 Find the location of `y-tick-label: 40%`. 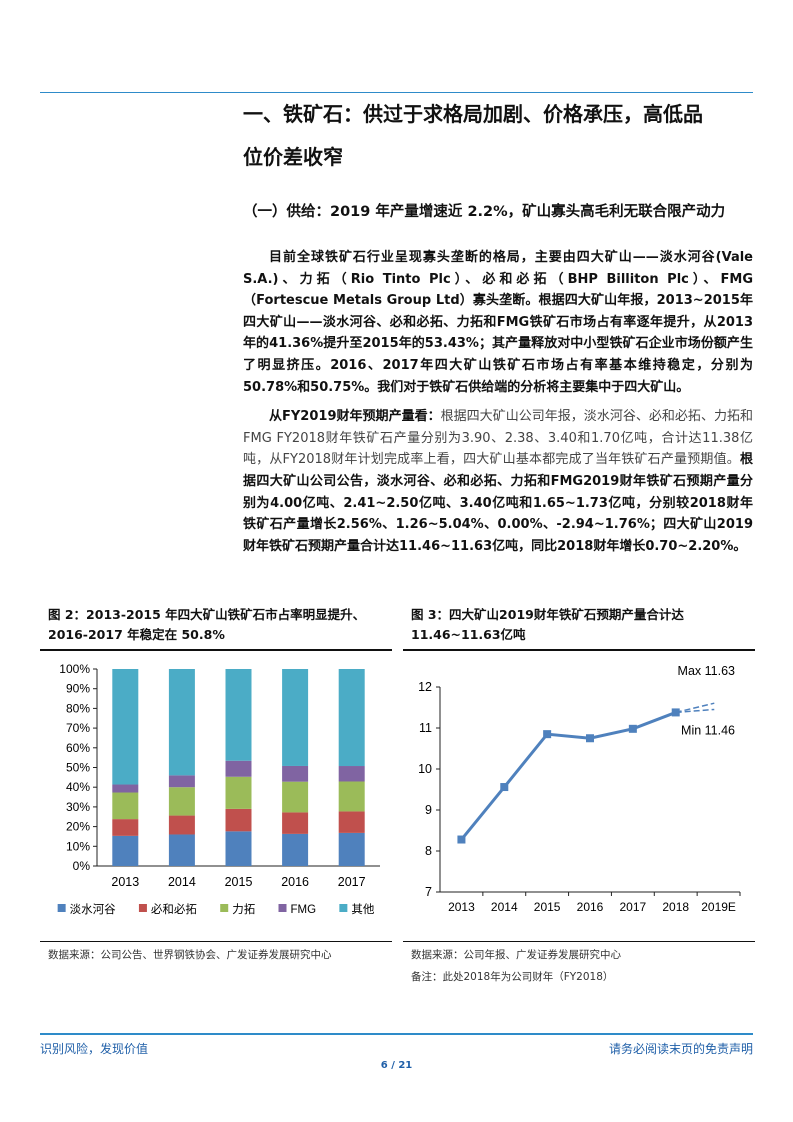

y-tick-label: 40% is located at coordinates (78, 787).